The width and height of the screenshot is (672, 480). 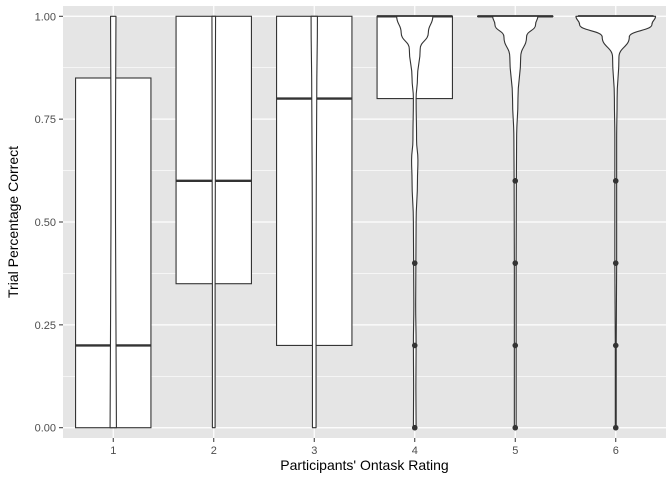 I want to click on y-axis: 0.00 0.25 0.50 0.75 1.00, so click(x=49, y=223).